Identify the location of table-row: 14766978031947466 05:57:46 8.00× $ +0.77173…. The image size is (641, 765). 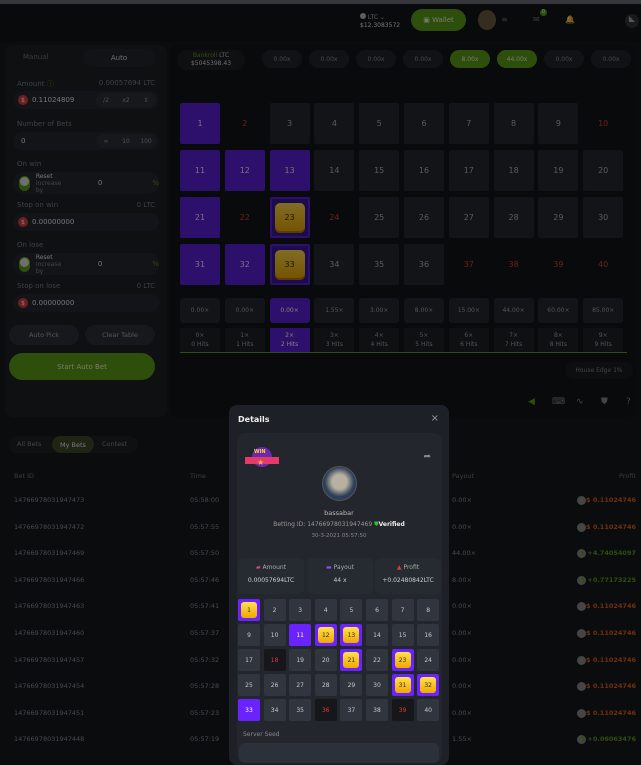
(325, 581).